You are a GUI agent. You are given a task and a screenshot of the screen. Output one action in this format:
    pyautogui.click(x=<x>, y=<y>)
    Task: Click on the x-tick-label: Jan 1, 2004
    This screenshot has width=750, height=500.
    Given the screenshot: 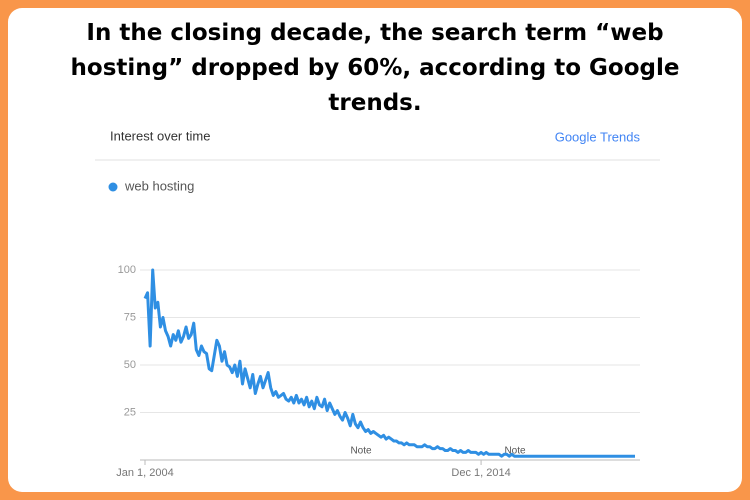 What is the action you would take?
    pyautogui.click(x=145, y=473)
    